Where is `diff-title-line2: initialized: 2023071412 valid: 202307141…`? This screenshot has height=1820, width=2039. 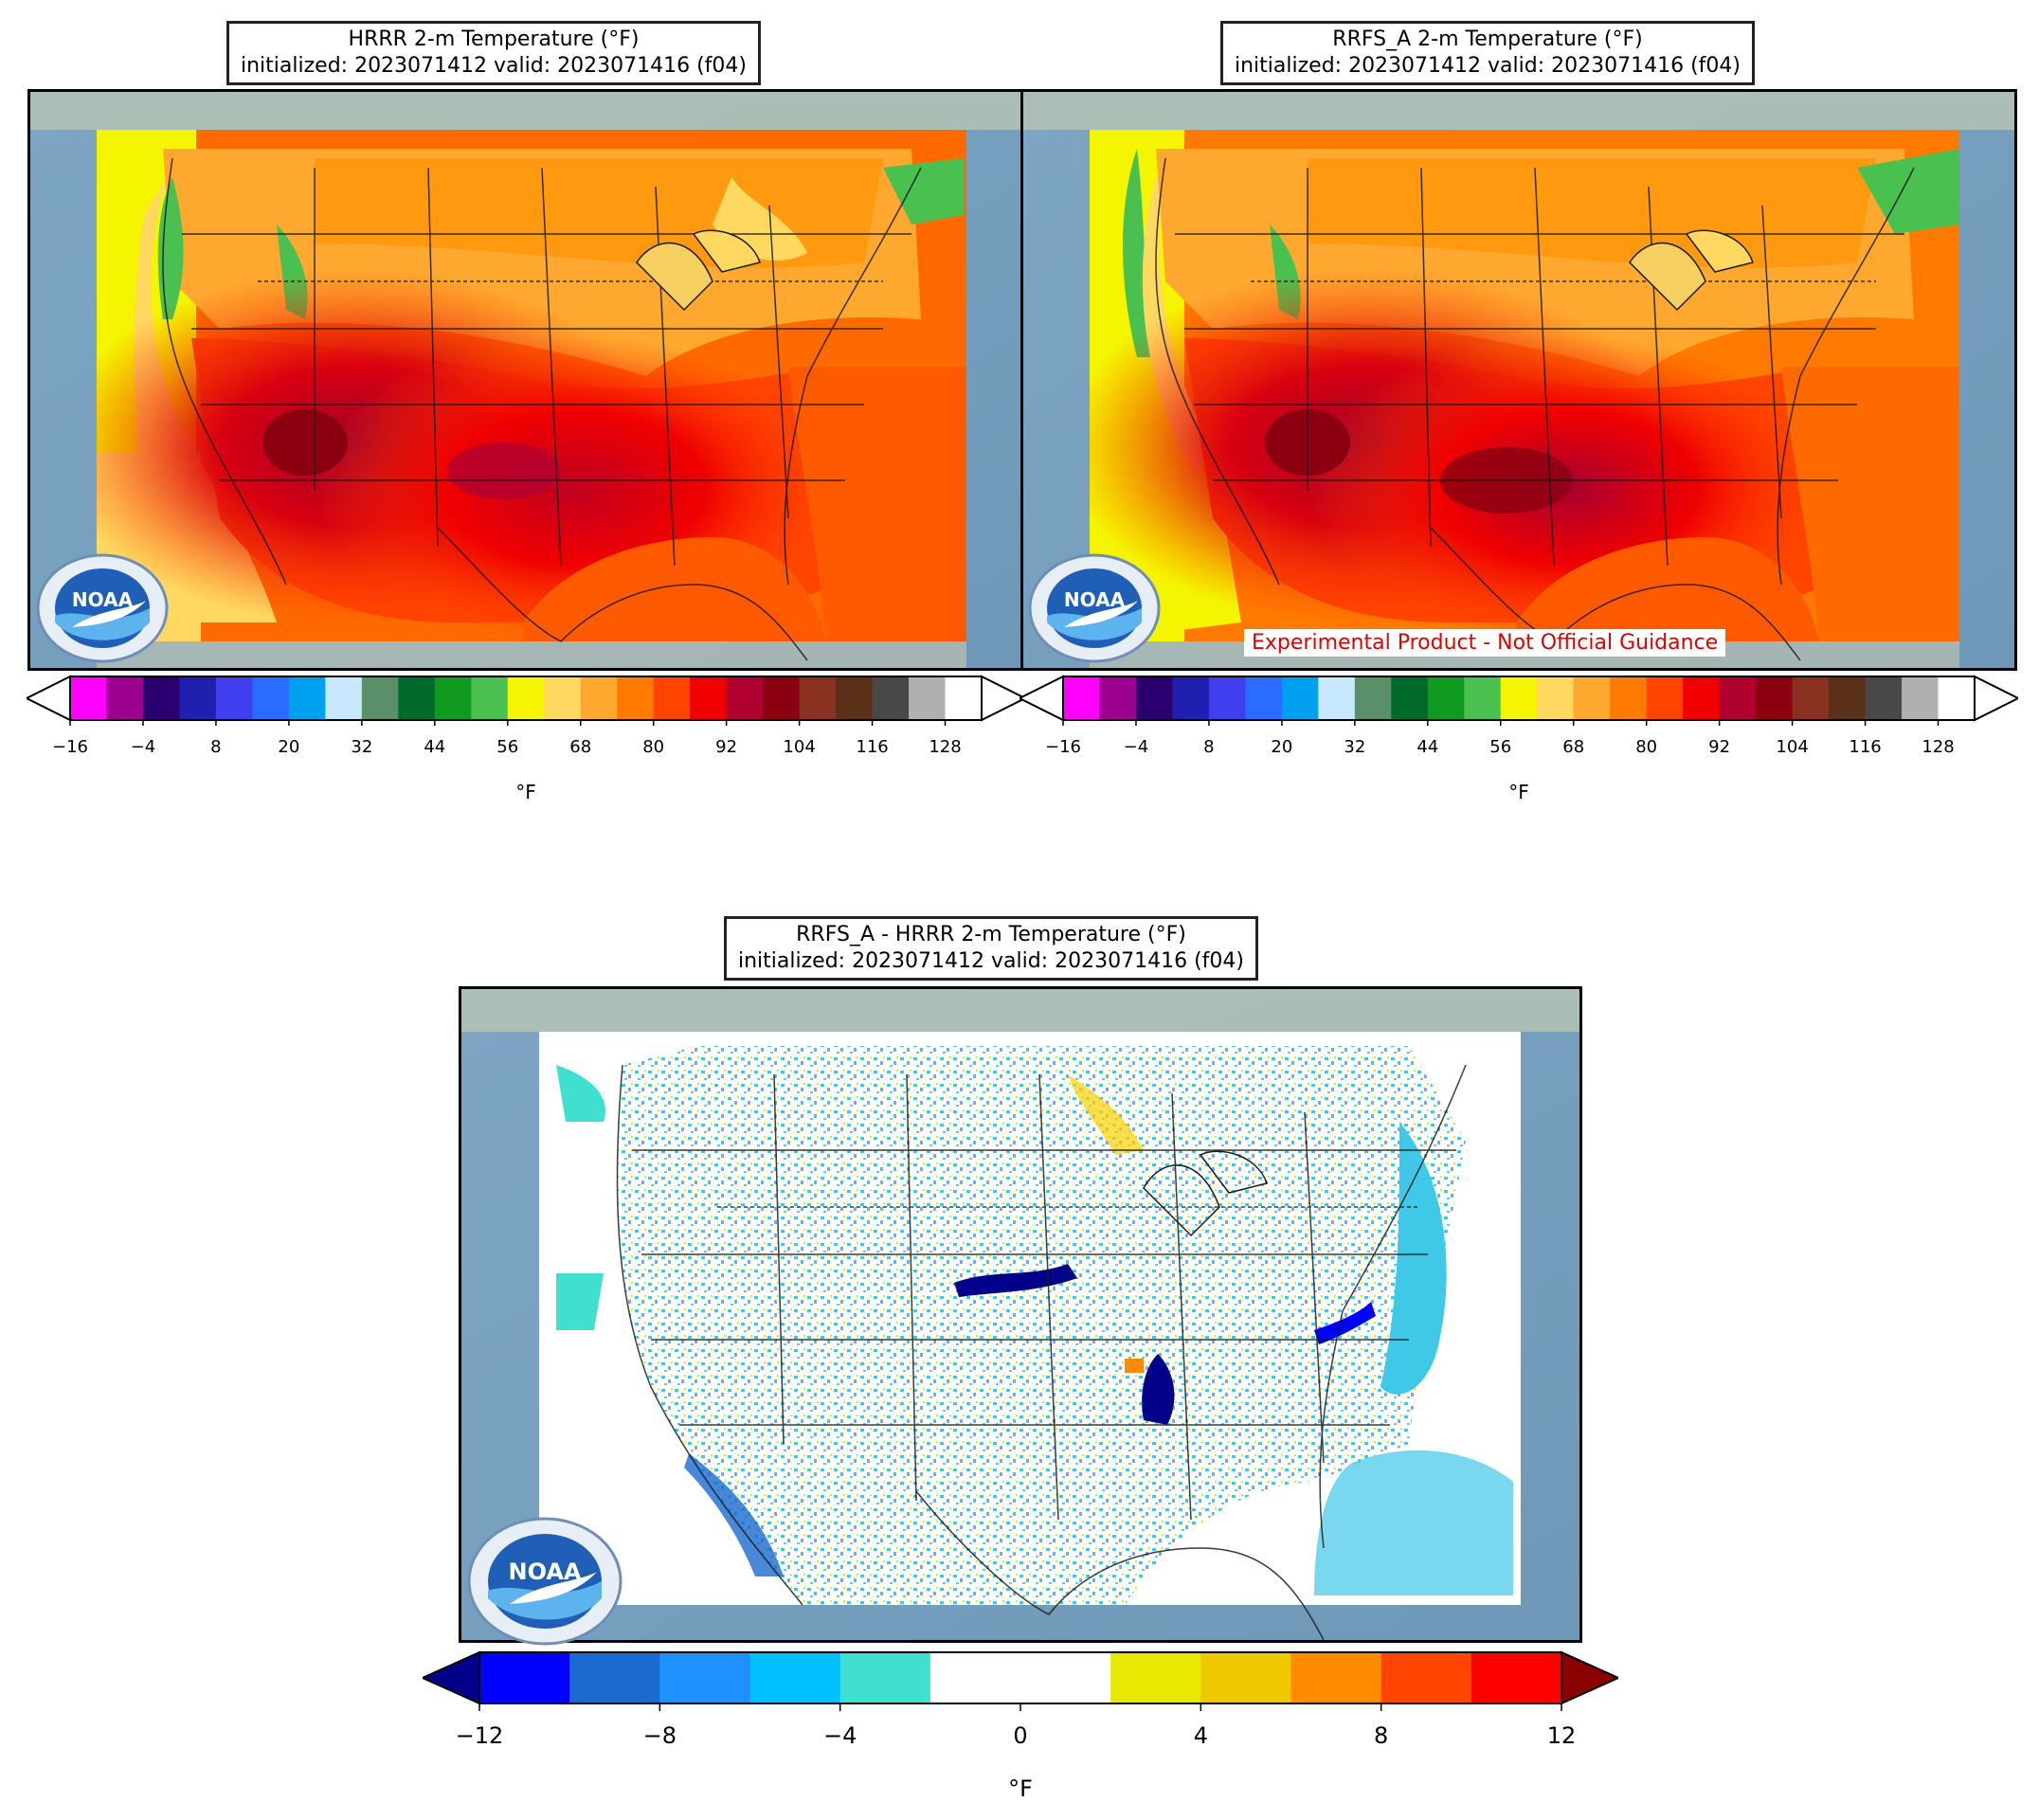 diff-title-line2: initialized: 2023071412 valid: 202307141… is located at coordinates (991, 961).